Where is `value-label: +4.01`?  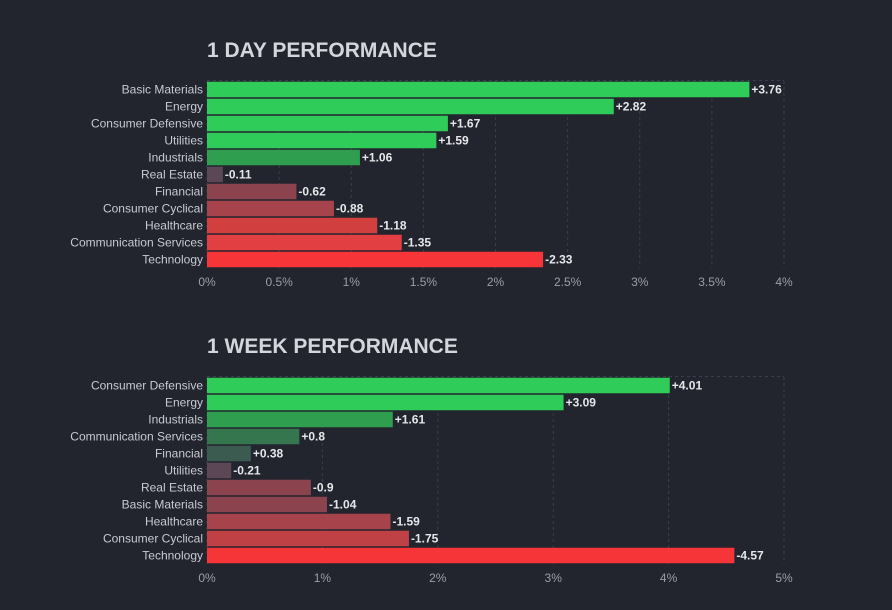 value-label: +4.01 is located at coordinates (687, 386).